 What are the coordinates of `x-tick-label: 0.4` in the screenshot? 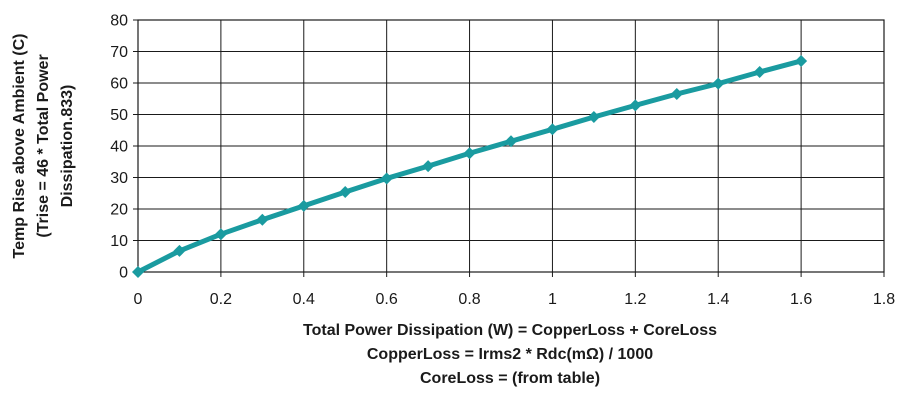 It's located at (304, 299).